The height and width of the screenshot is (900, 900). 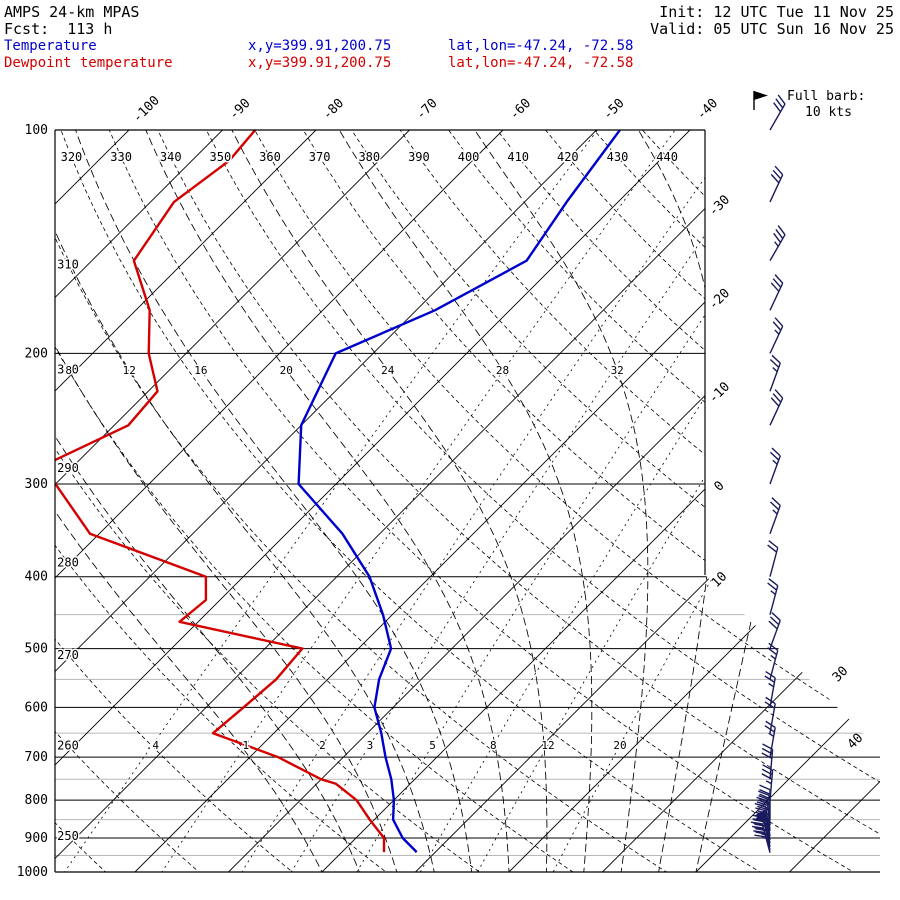 What do you see at coordinates (826, 96) in the screenshot?
I see `wind-barb-legend-line1: Full barb:` at bounding box center [826, 96].